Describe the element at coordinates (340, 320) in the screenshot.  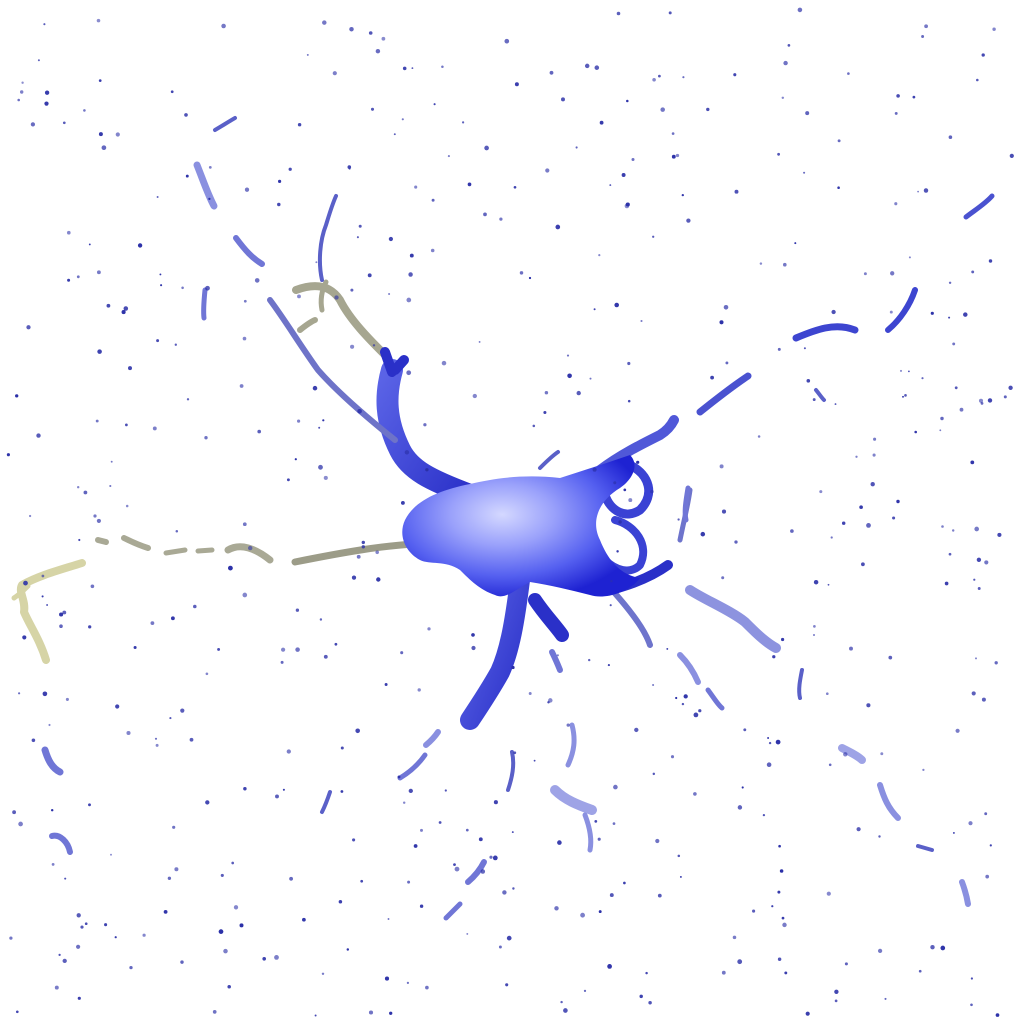
I see `upper-grey-dendrite` at that location.